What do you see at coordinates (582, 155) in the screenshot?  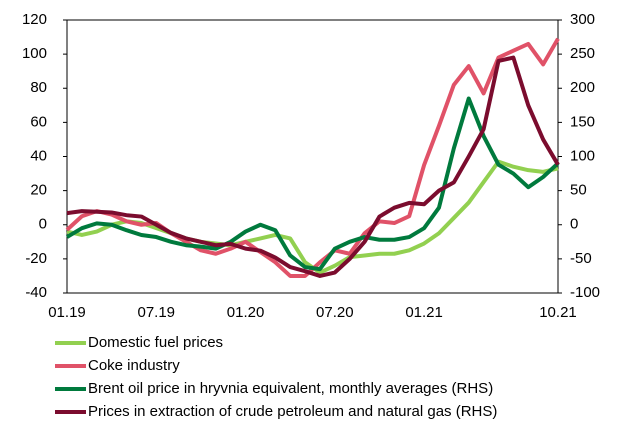 I see `y2-tick-label: 100` at bounding box center [582, 155].